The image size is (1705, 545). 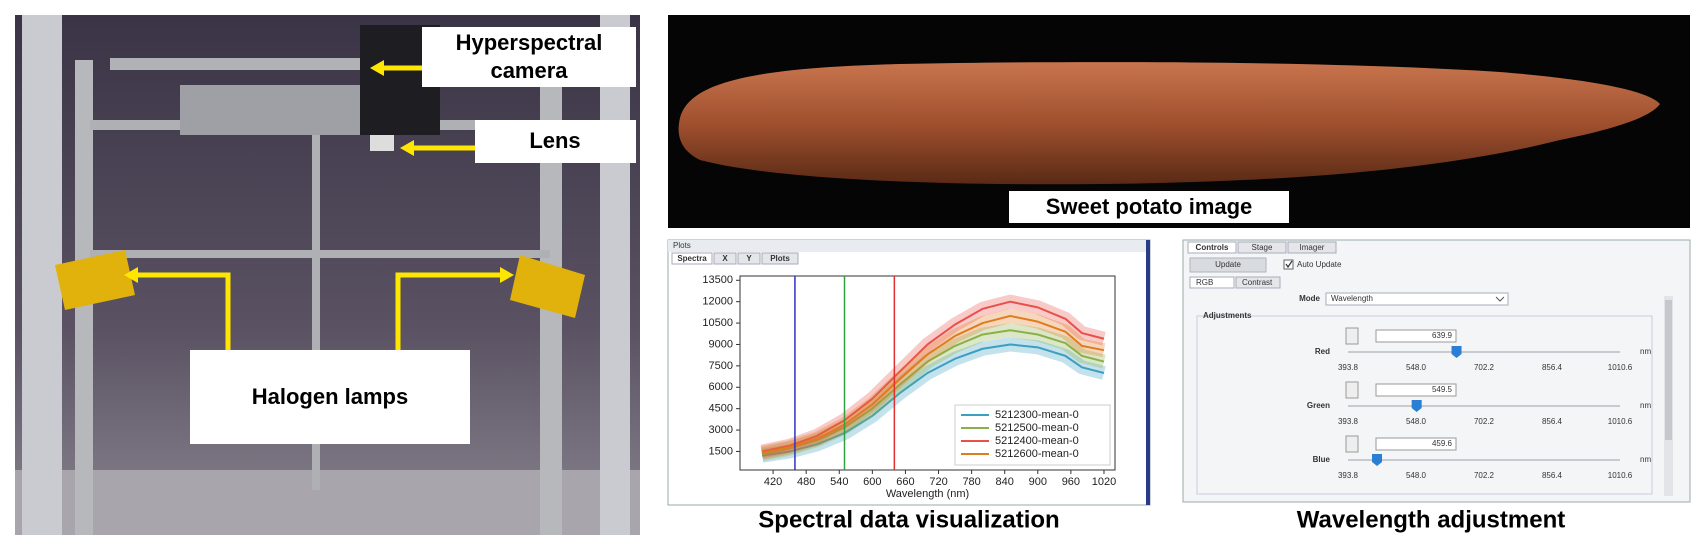 I want to click on legend-label: 5212400-mean-0, so click(x=1037, y=441).